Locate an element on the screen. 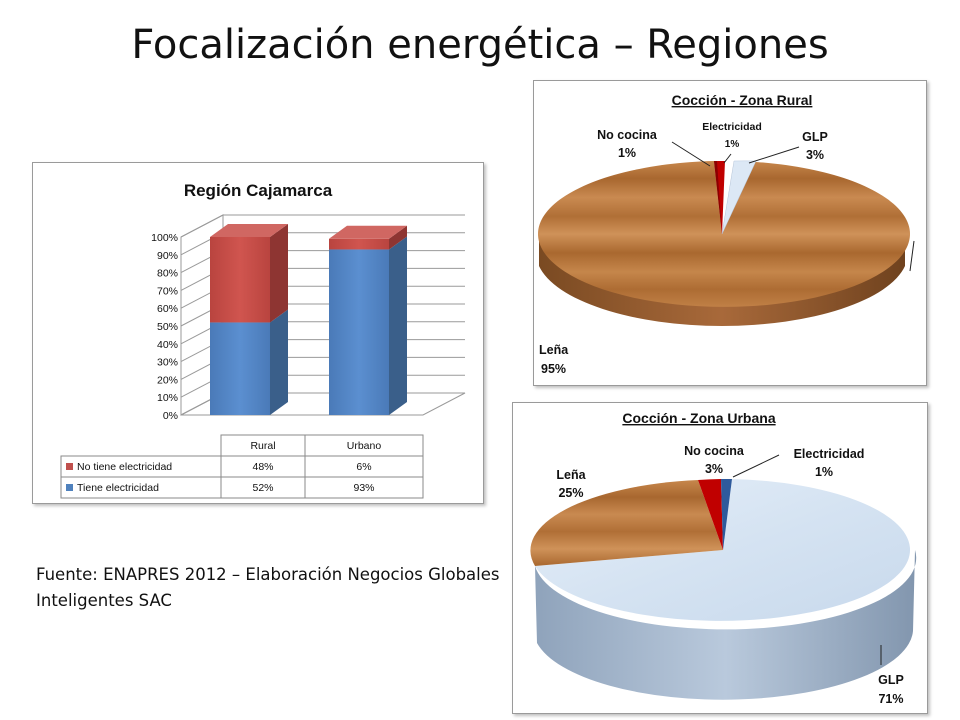 The width and height of the screenshot is (960, 720). data-table-value: 48% is located at coordinates (262, 467).